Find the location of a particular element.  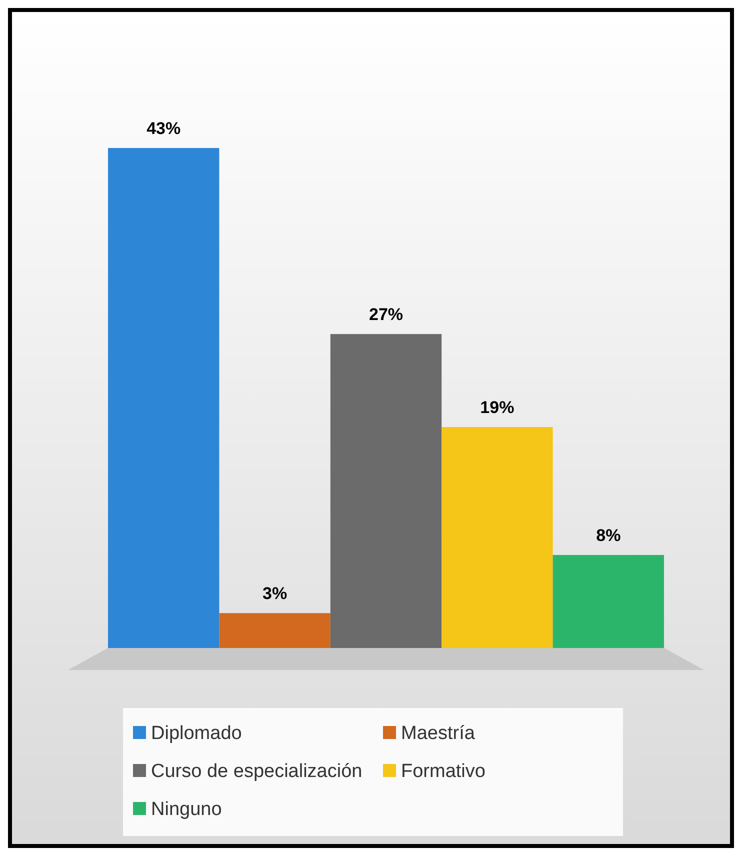

legend-label: Formativo is located at coordinates (443, 771).